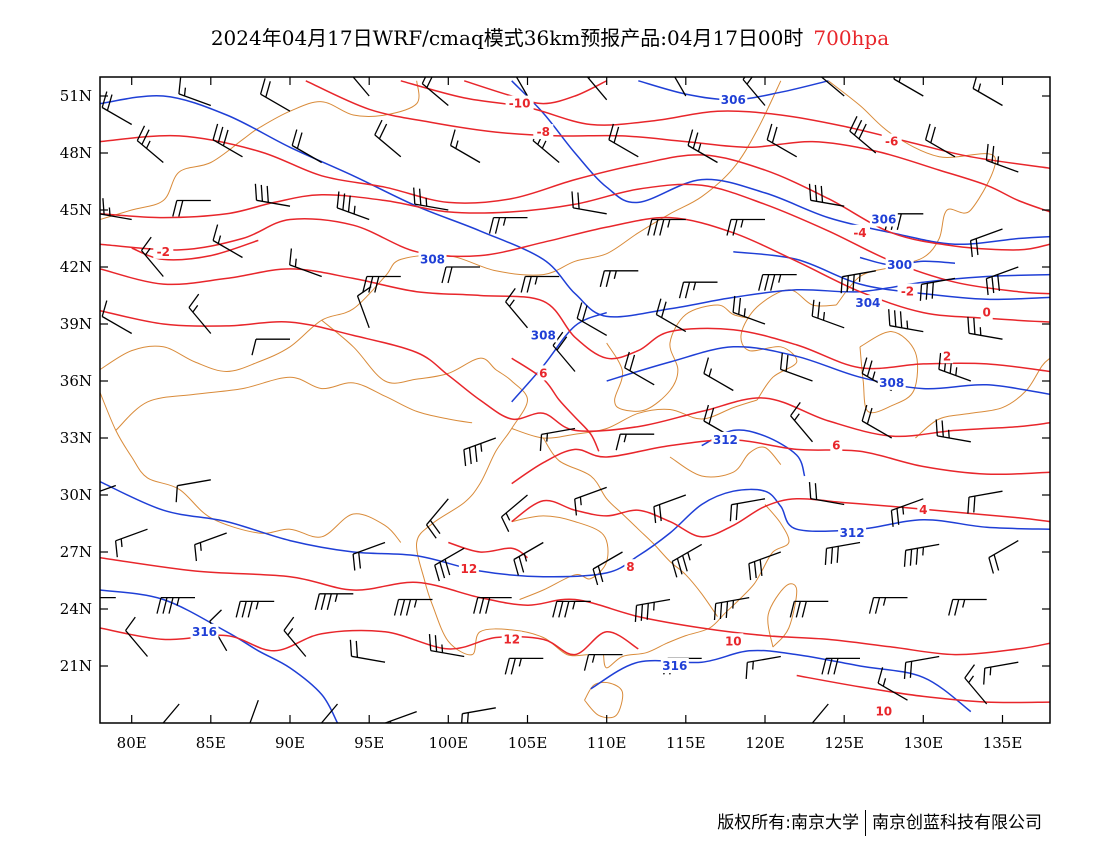 This screenshot has width=1100, height=850. What do you see at coordinates (76, 552) in the screenshot?
I see `lat-tick-label: 27N` at bounding box center [76, 552].